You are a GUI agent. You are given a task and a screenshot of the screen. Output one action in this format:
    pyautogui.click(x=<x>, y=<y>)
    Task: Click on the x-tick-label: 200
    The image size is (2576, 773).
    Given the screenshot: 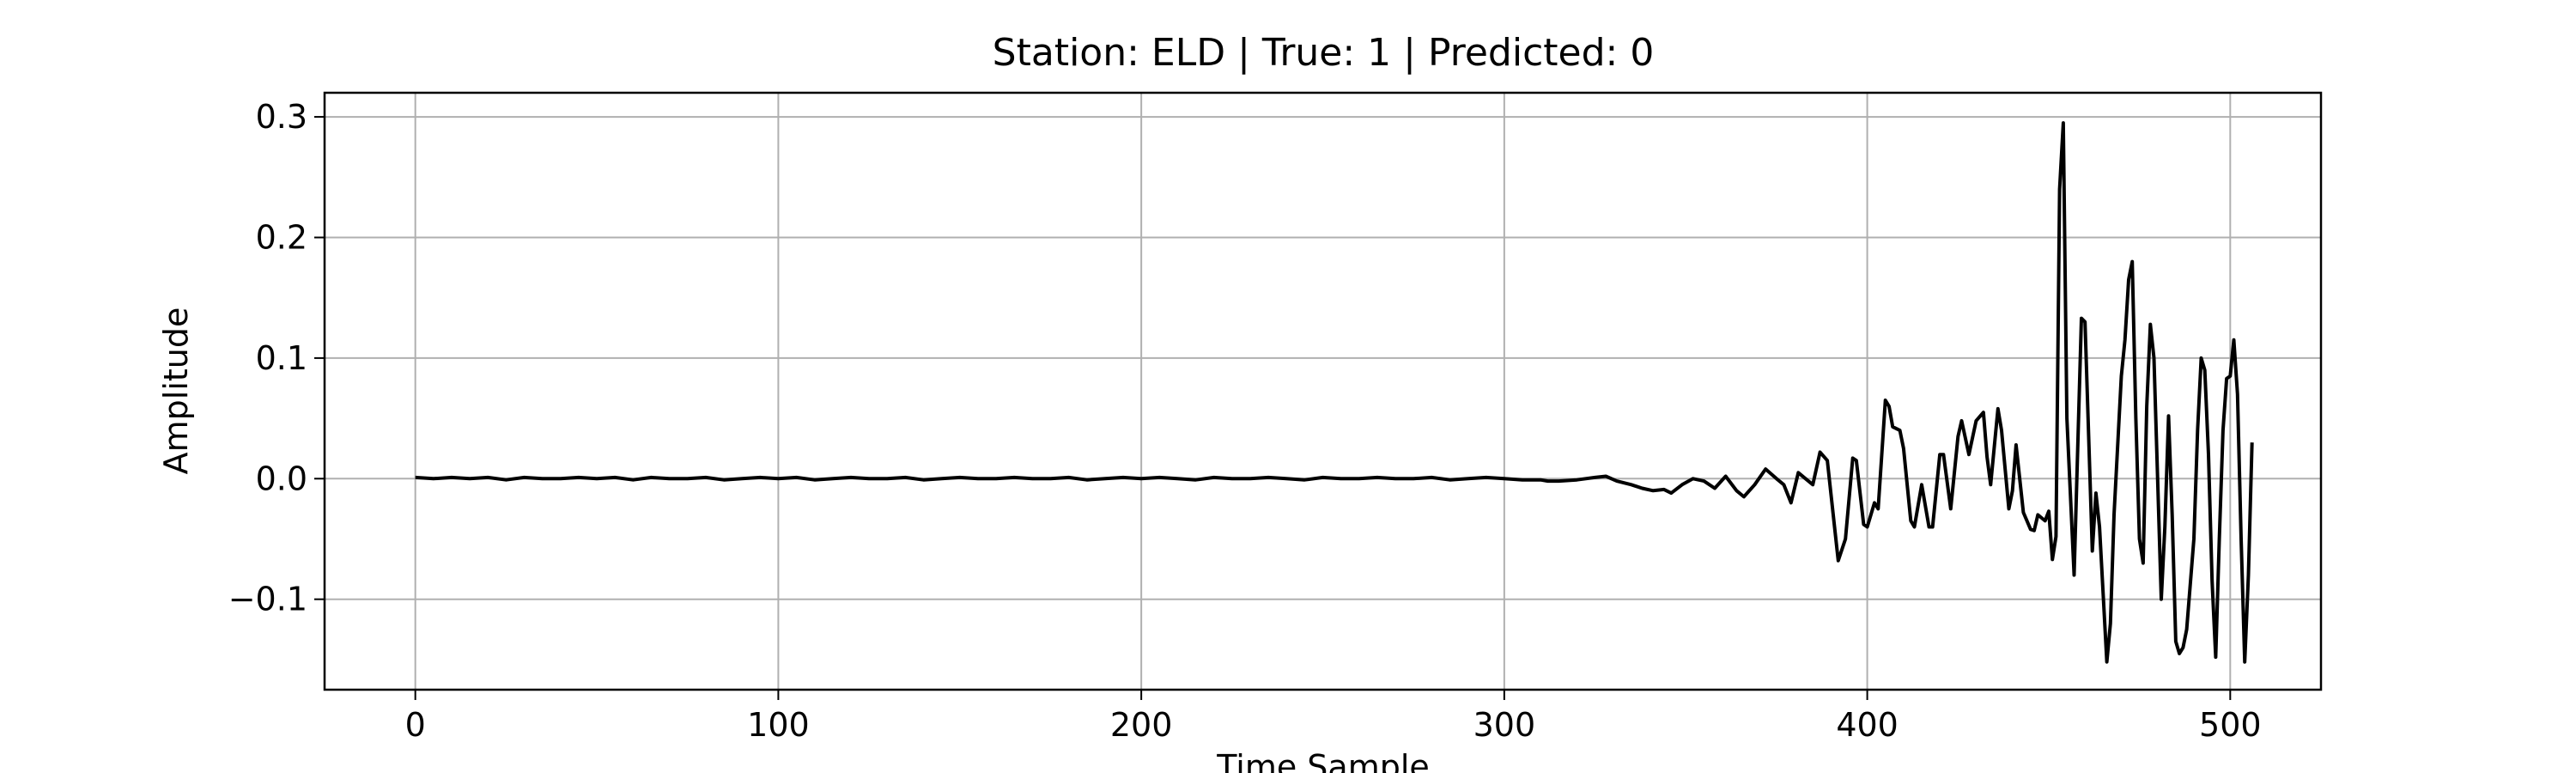 What is the action you would take?
    pyautogui.click(x=1141, y=725)
    